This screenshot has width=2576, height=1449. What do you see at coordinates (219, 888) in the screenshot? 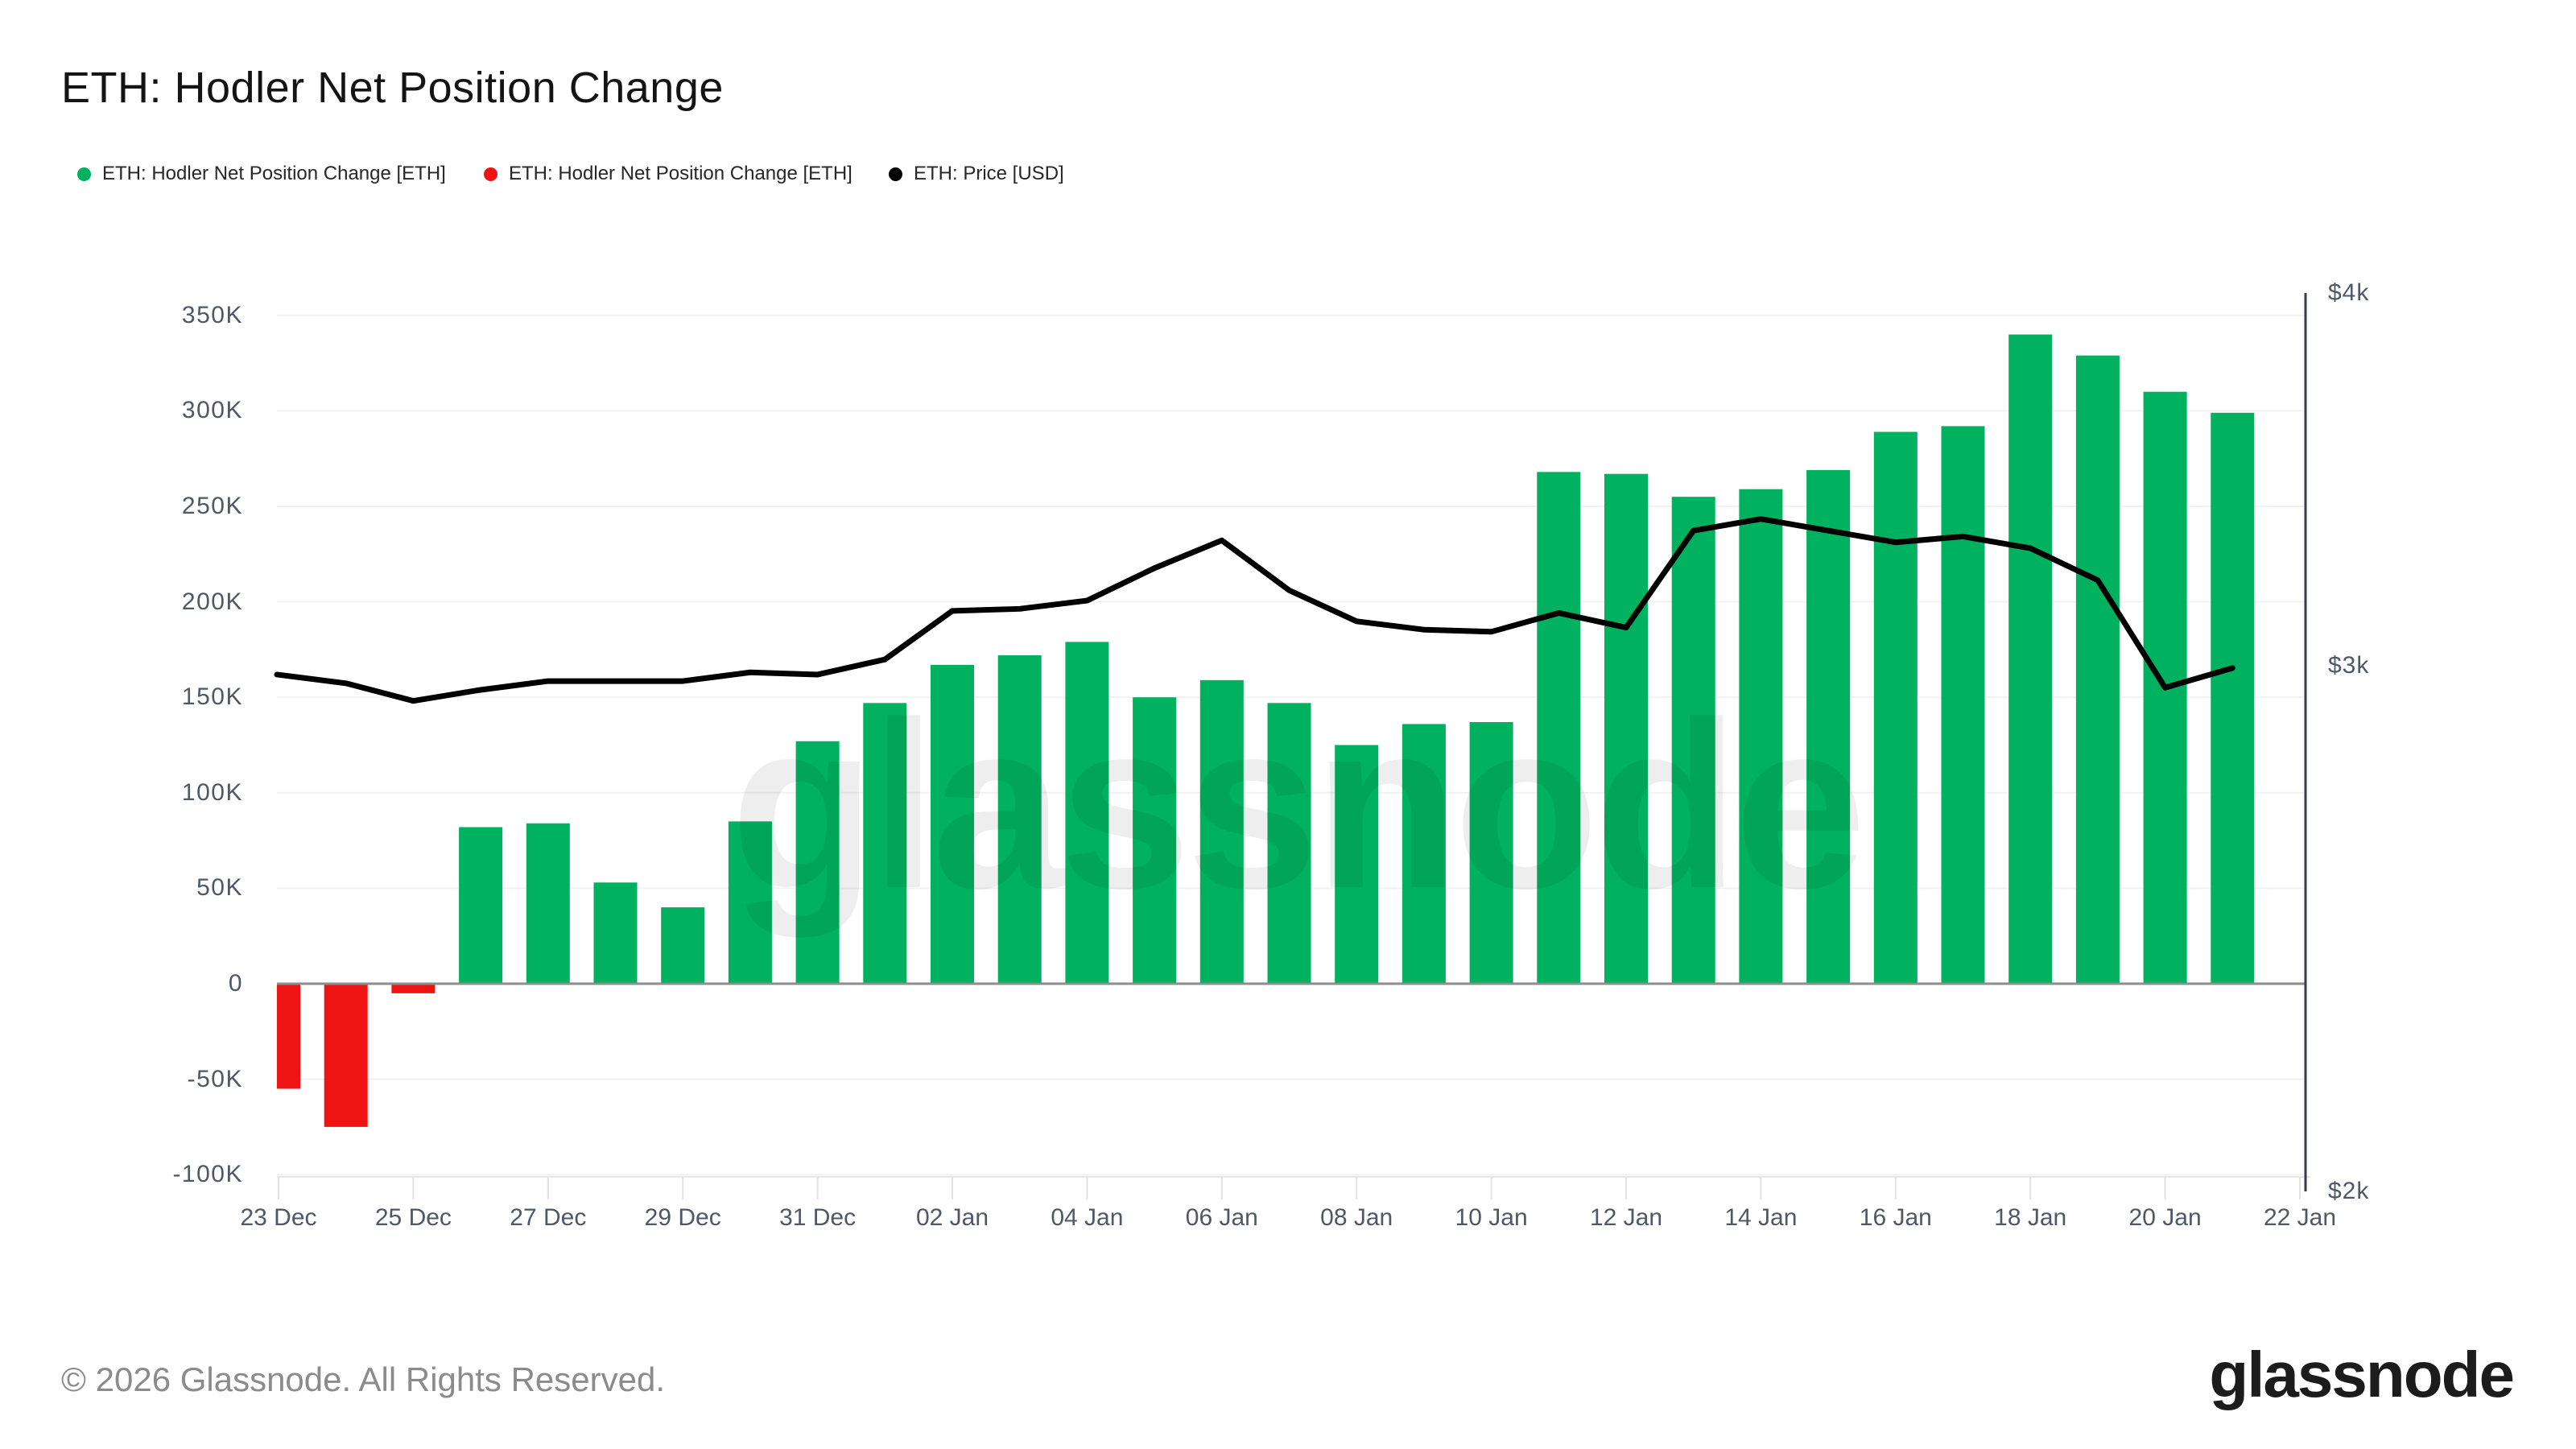
I see `y-left-tick-label: 50K` at bounding box center [219, 888].